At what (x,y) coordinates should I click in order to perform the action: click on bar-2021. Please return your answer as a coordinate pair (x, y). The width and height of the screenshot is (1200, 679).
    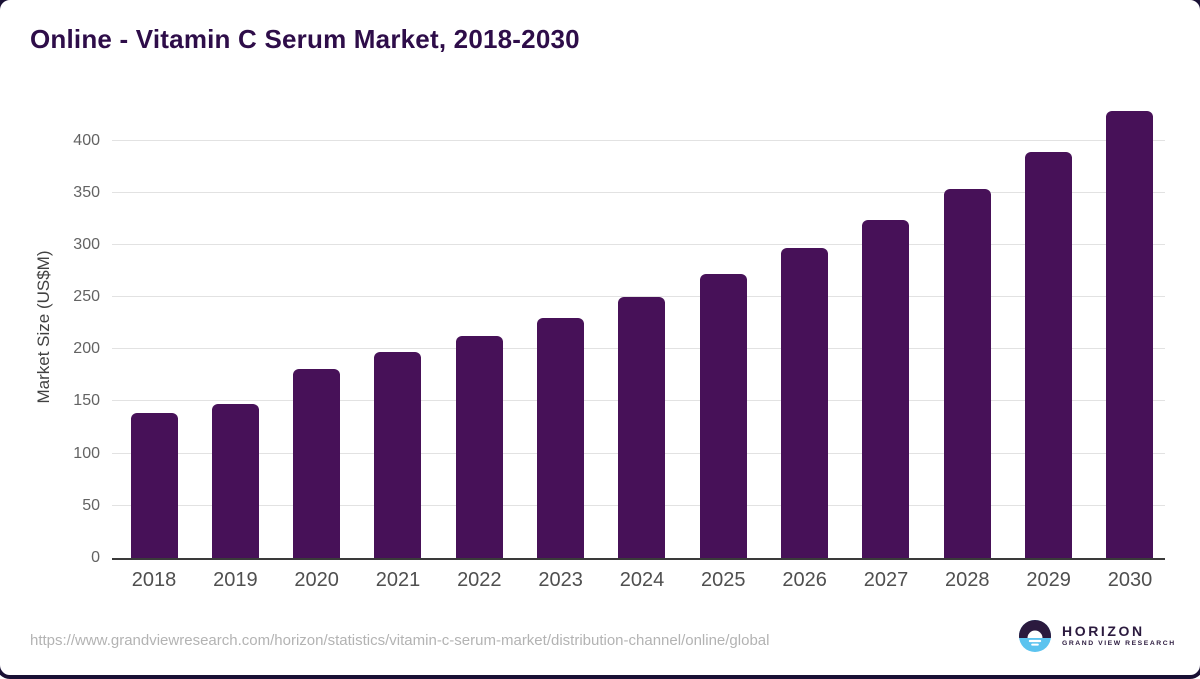
    Looking at the image, I should click on (398, 455).